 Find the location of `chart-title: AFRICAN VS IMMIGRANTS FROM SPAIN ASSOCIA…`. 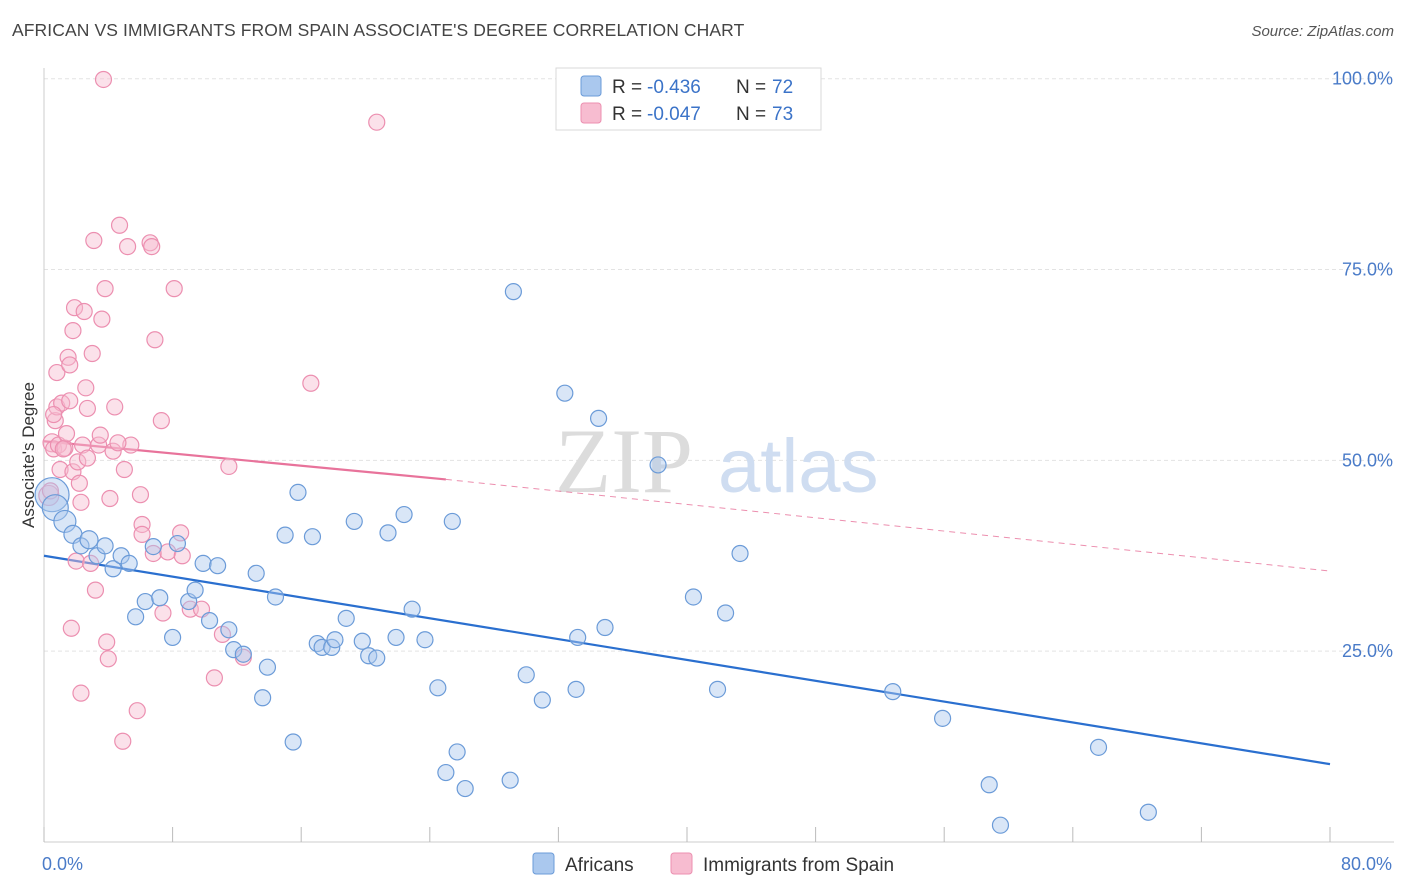

chart-title: AFRICAN VS IMMIGRANTS FROM SPAIN ASSOCIA… is located at coordinates (378, 30).